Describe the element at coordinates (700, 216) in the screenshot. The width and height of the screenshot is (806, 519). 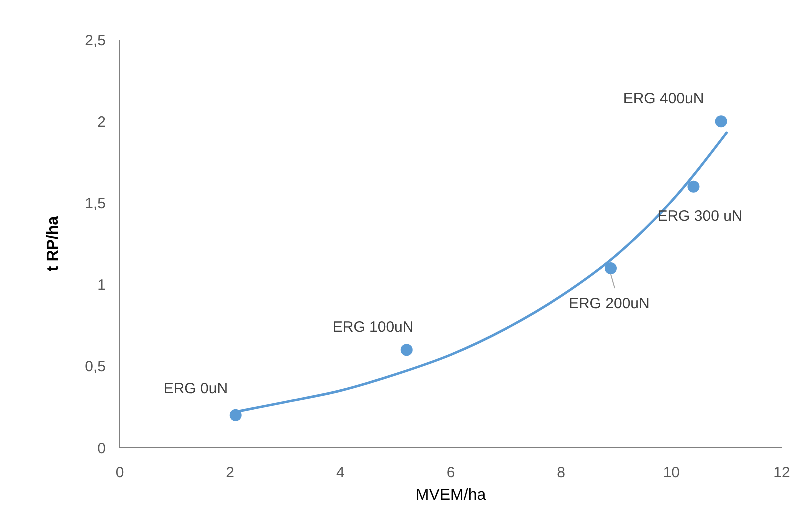
I see `annotation: ERG 300 uN` at that location.